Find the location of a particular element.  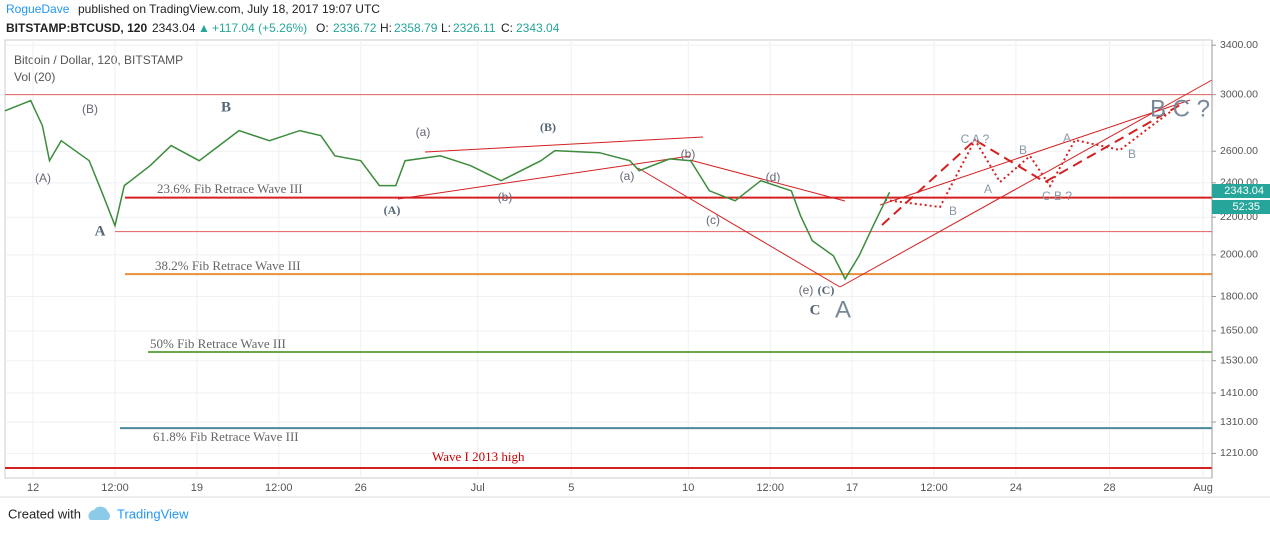

wave-label: (C) is located at coordinates (826, 290).